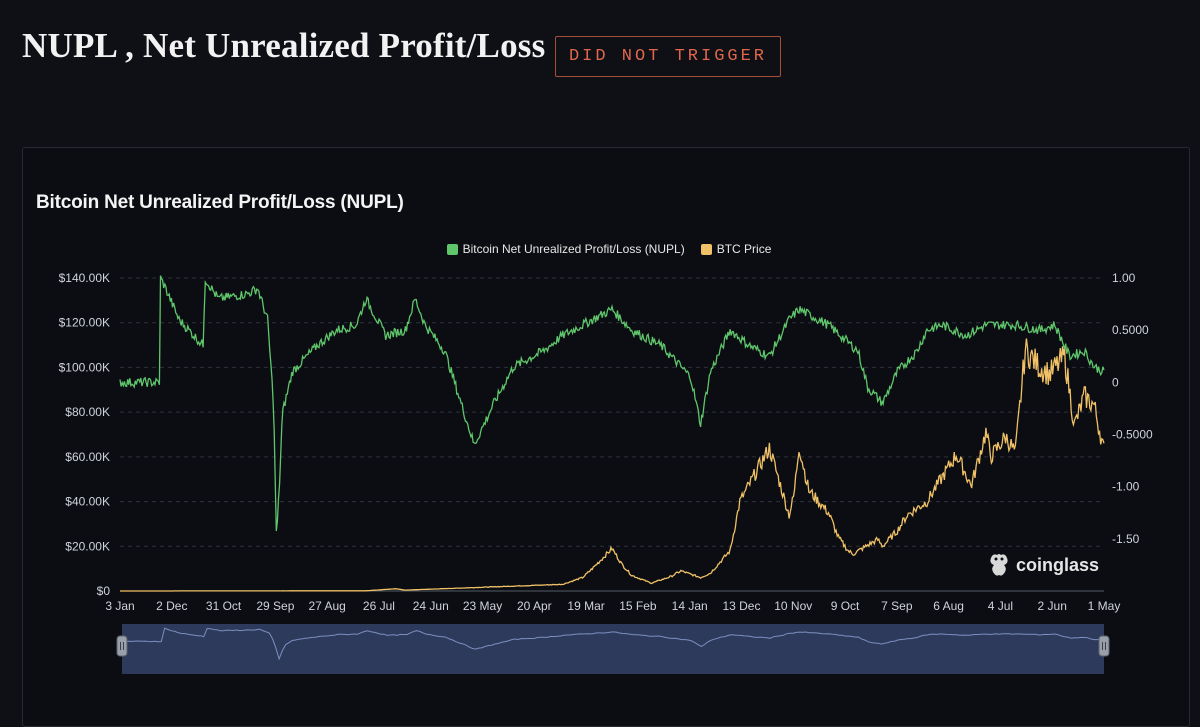 The height and width of the screenshot is (727, 1200). Describe the element at coordinates (87, 412) in the screenshot. I see `y-left-tick-label: $80.00K` at that location.